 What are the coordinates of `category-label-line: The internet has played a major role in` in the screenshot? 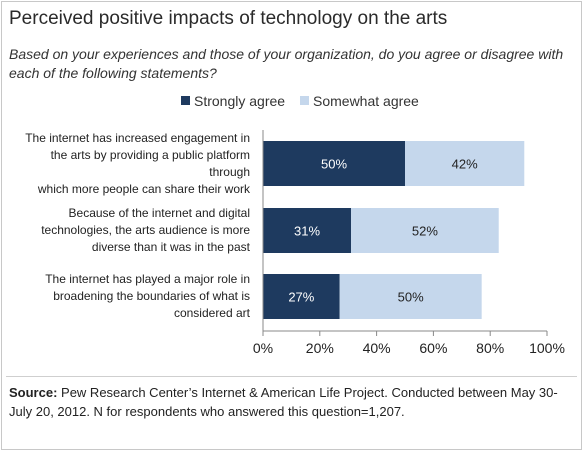 It's located at (147, 279).